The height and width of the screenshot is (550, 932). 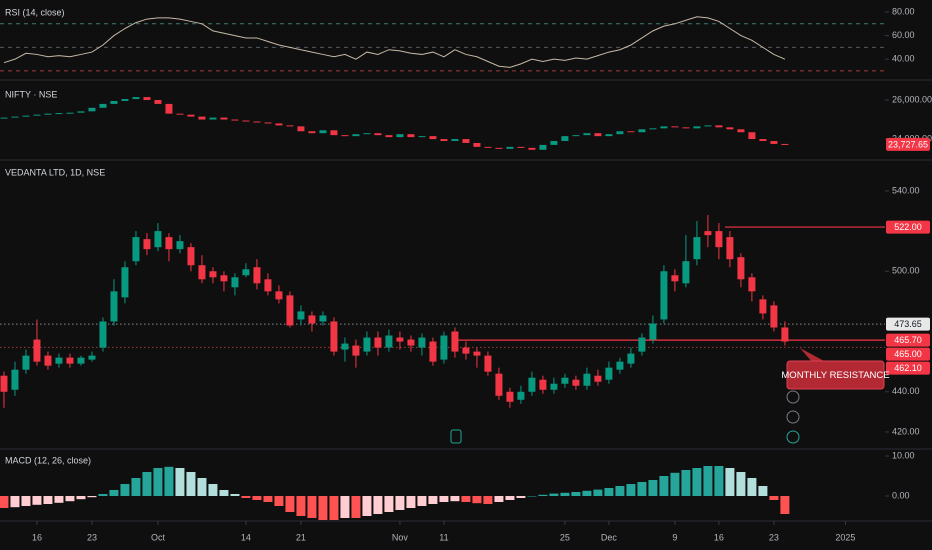 I want to click on annotation: MONTHLY RESISTANCE, so click(x=835, y=369).